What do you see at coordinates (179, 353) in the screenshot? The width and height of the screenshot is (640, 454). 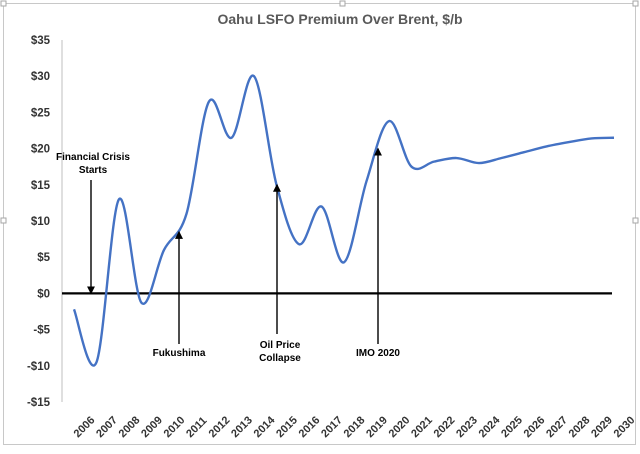 I see `fukushima-label: Fukushima` at bounding box center [179, 353].